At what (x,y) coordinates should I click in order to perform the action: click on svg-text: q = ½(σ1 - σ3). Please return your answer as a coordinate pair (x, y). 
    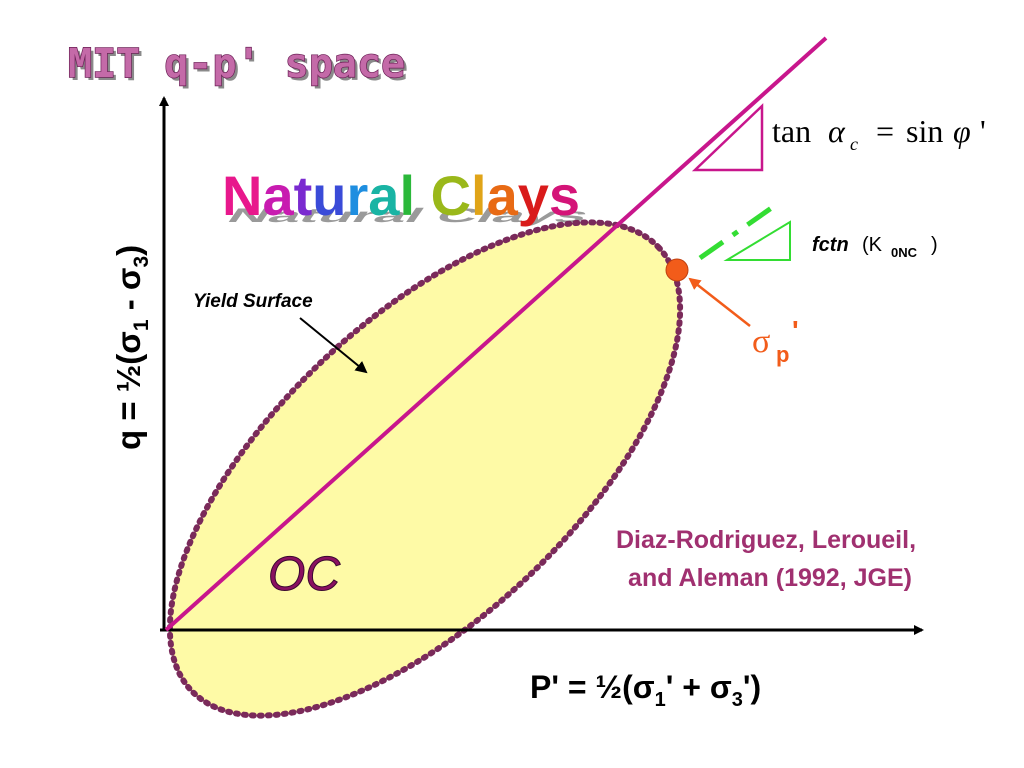
    Looking at the image, I should click on (131, 347).